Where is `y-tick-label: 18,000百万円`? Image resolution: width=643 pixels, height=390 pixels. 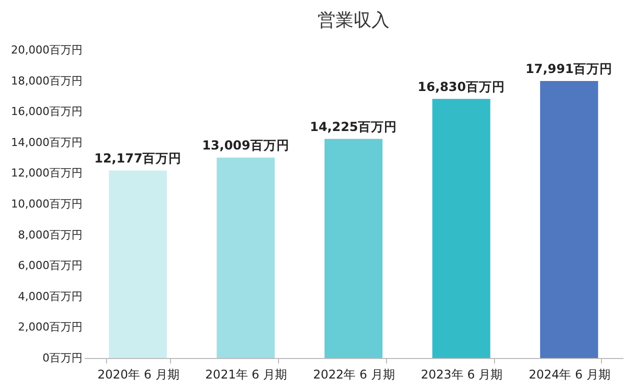
y-tick-label: 18,000百万円 is located at coordinates (46, 81).